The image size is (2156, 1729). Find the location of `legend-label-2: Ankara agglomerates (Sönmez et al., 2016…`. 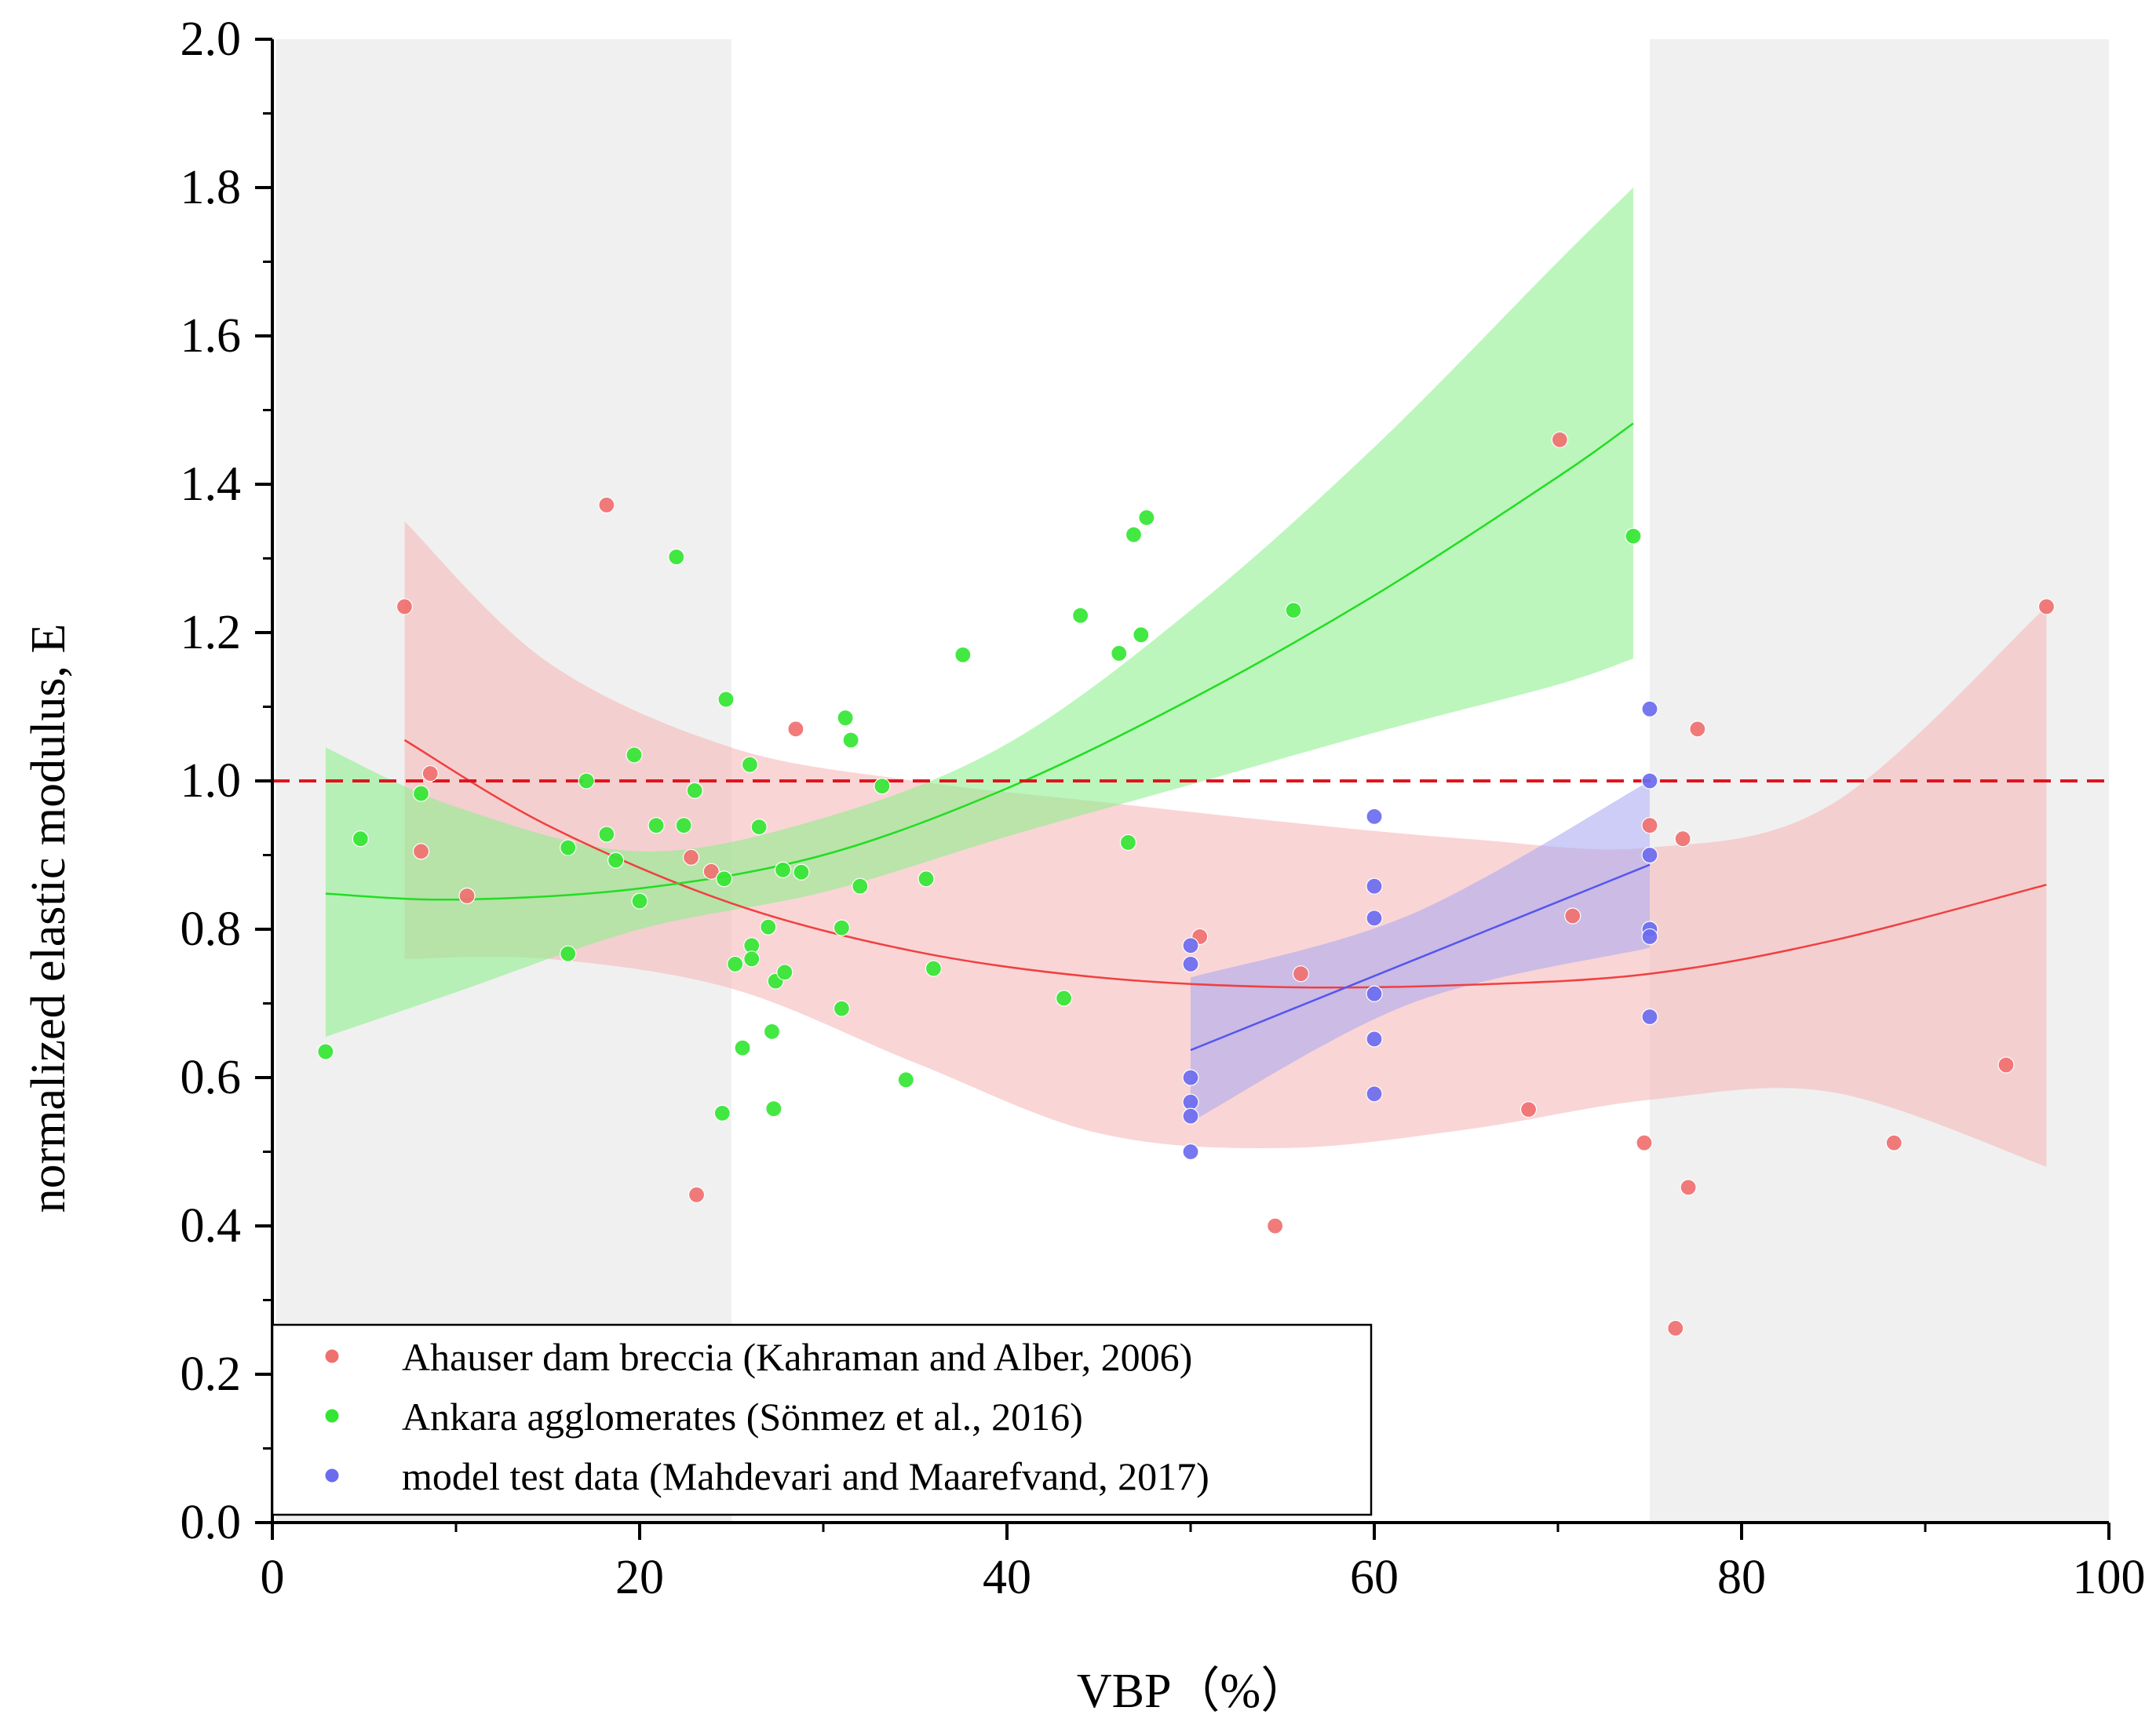

legend-label-2: Ankara agglomerates (Sönmez et al., 2016… is located at coordinates (742, 1417).